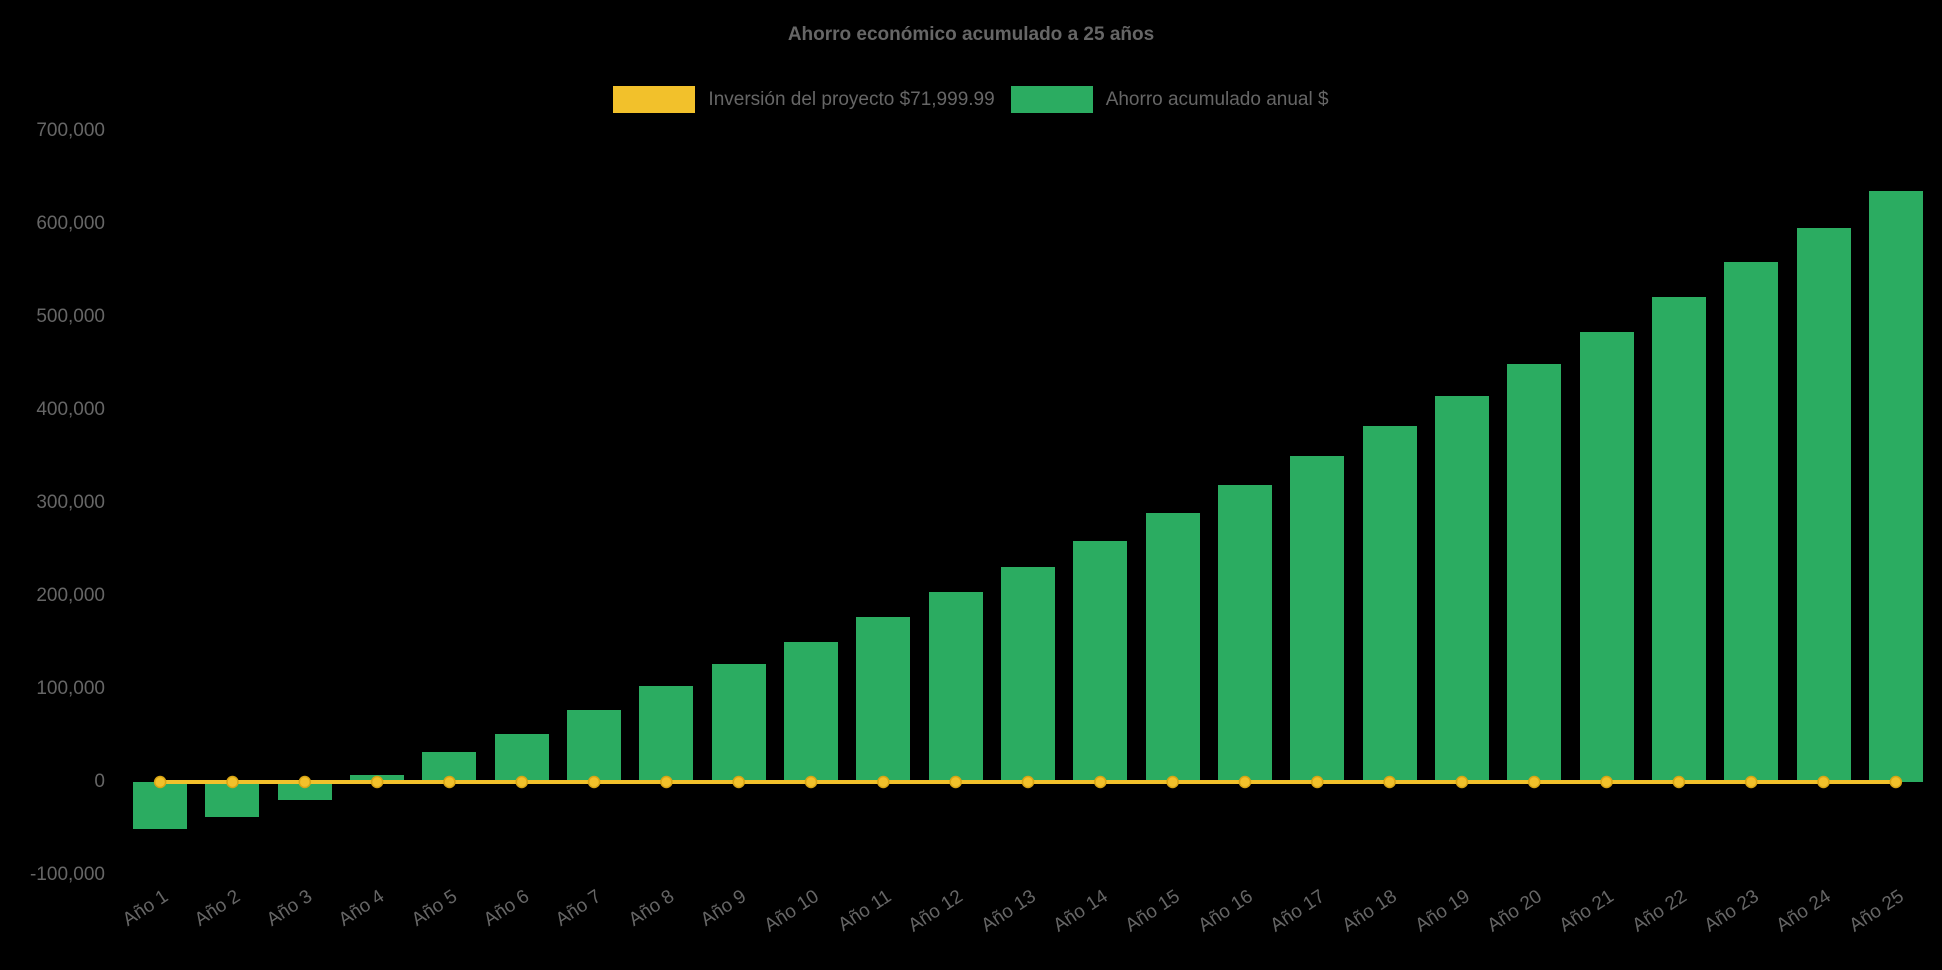 The image size is (1942, 970). I want to click on x-axis-label: Año 14, so click(1080, 911).